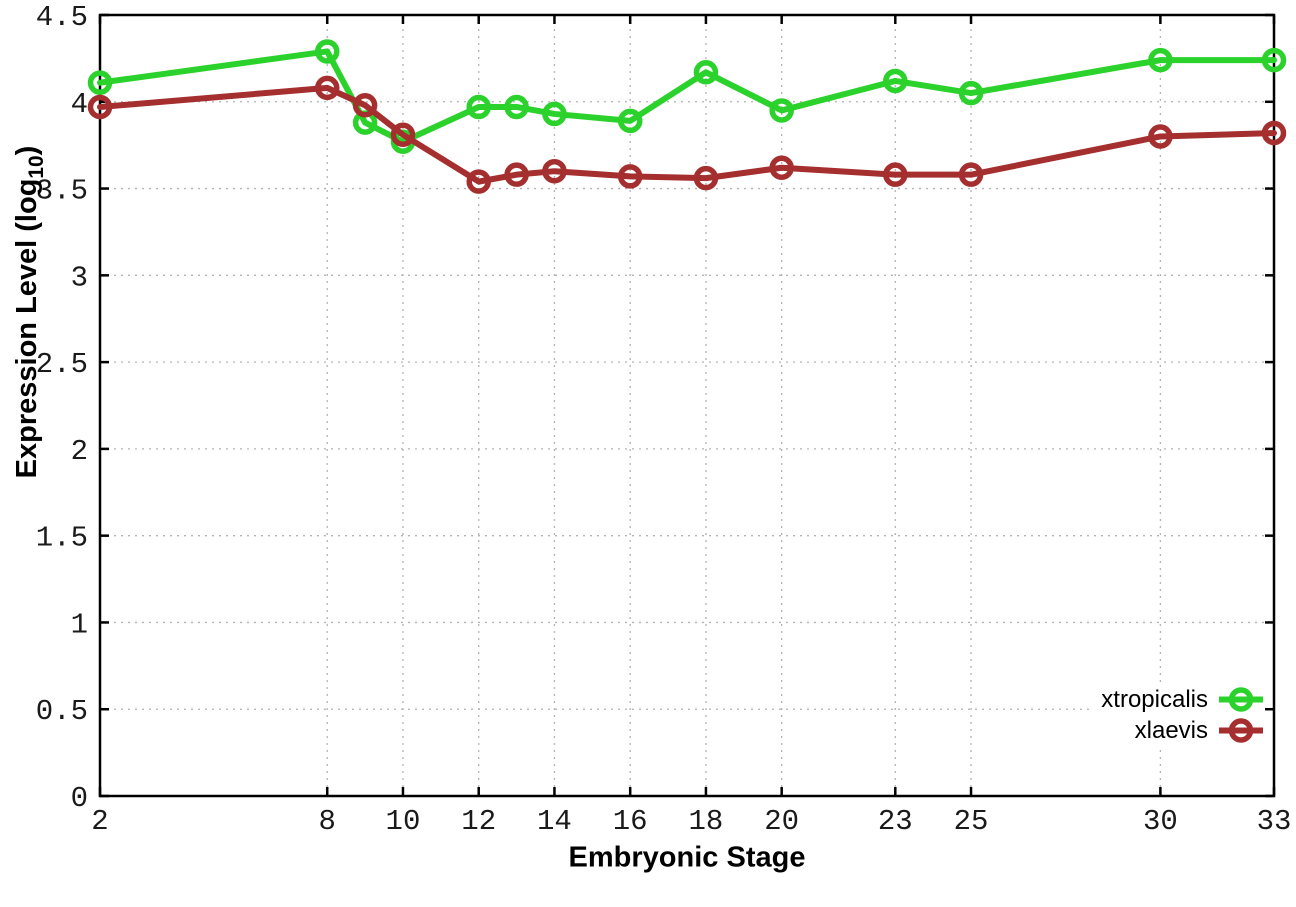  I want to click on legend-item-xtropicalis: xtropicalis, so click(1182, 699).